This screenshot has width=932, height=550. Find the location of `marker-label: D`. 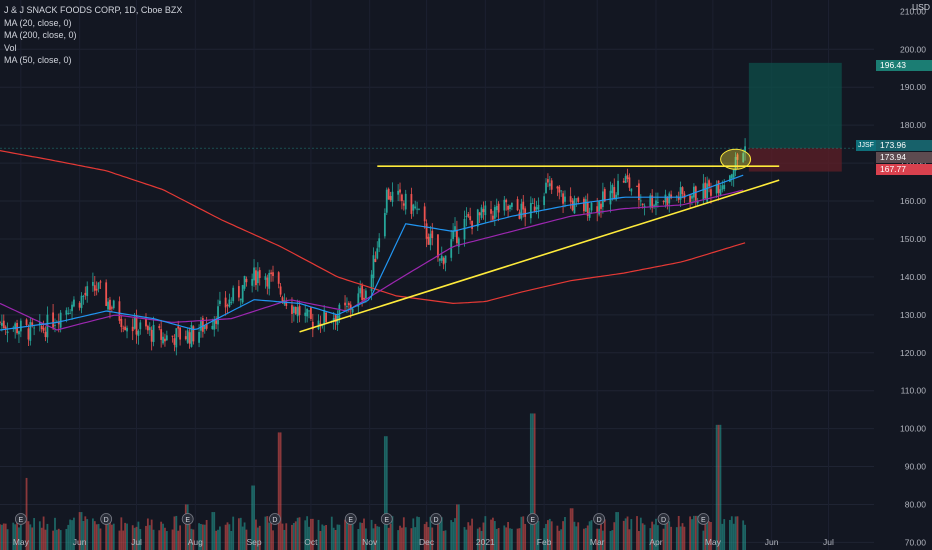

marker-label: D is located at coordinates (106, 520).